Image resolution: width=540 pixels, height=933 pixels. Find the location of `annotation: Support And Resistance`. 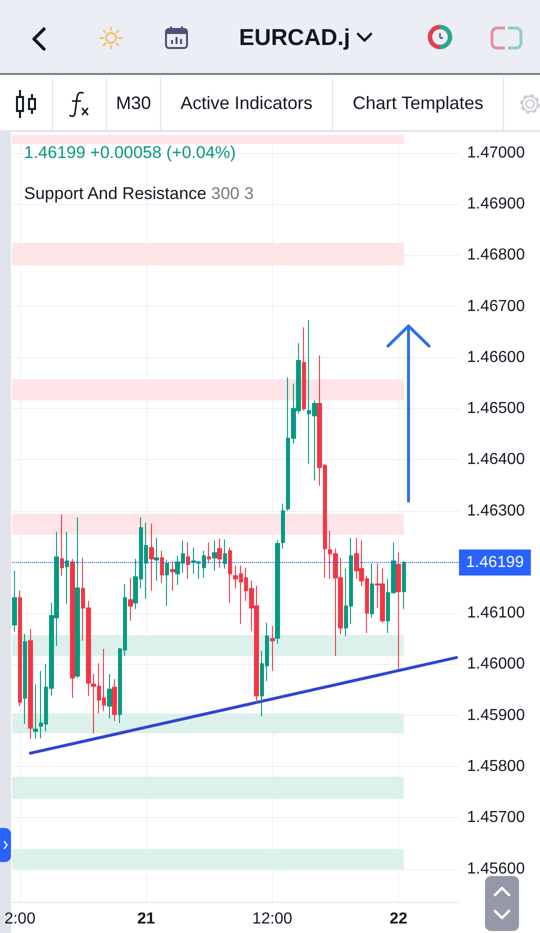

annotation: Support And Resistance is located at coordinates (115, 193).